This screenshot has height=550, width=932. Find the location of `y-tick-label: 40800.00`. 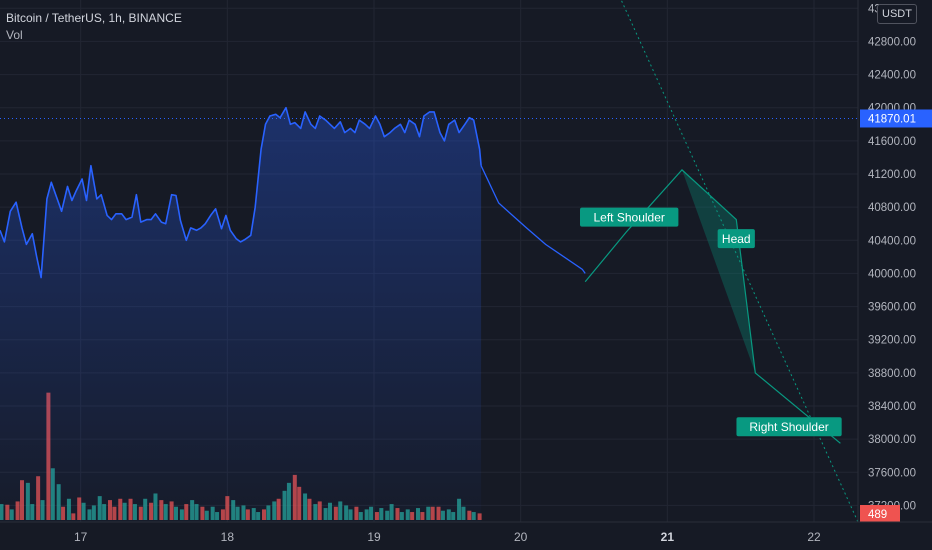

y-tick-label: 40800.00 is located at coordinates (892, 208).